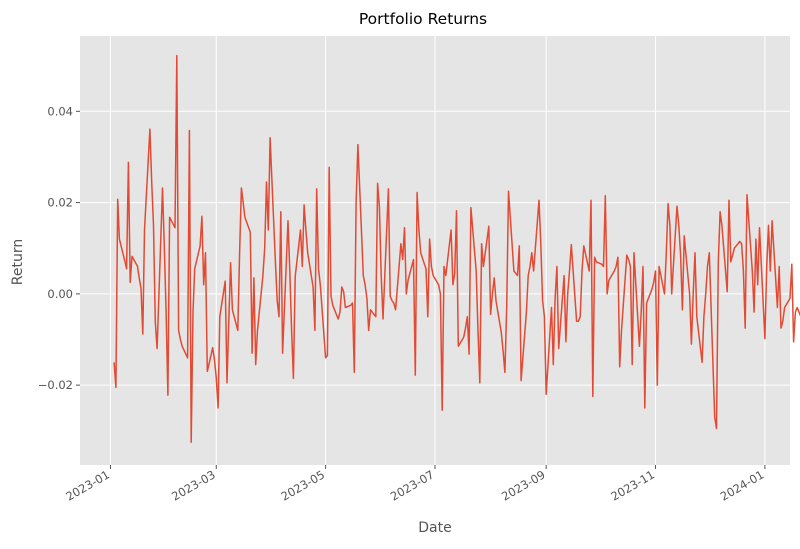  Describe the element at coordinates (423, 19) in the screenshot. I see `chart-title: Portfolio Returns` at that location.